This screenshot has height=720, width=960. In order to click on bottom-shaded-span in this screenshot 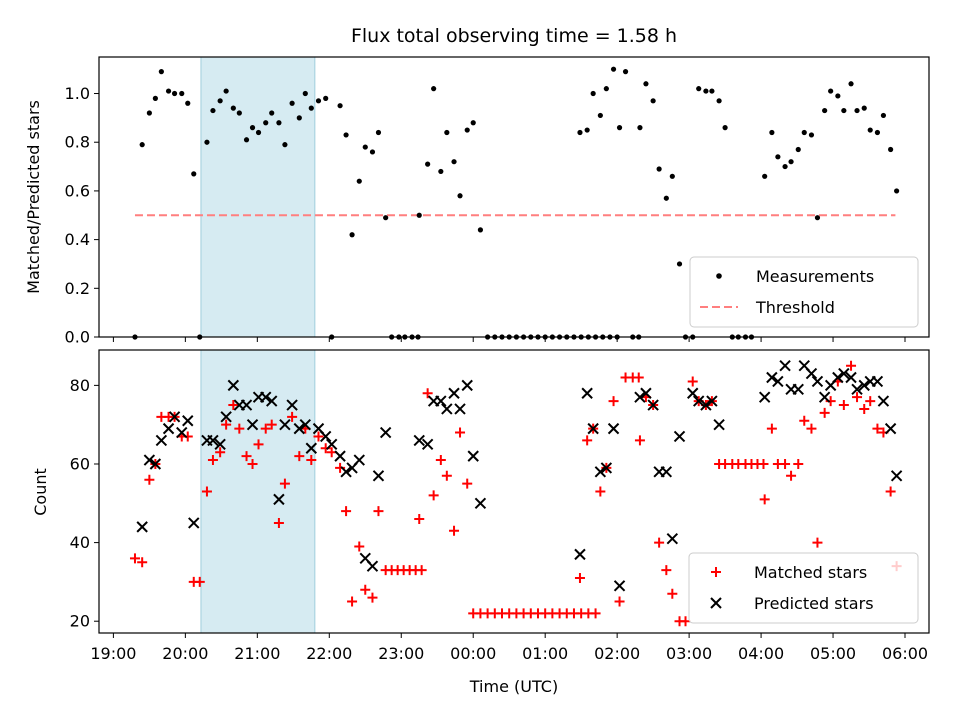, I will do `click(258, 491)`.